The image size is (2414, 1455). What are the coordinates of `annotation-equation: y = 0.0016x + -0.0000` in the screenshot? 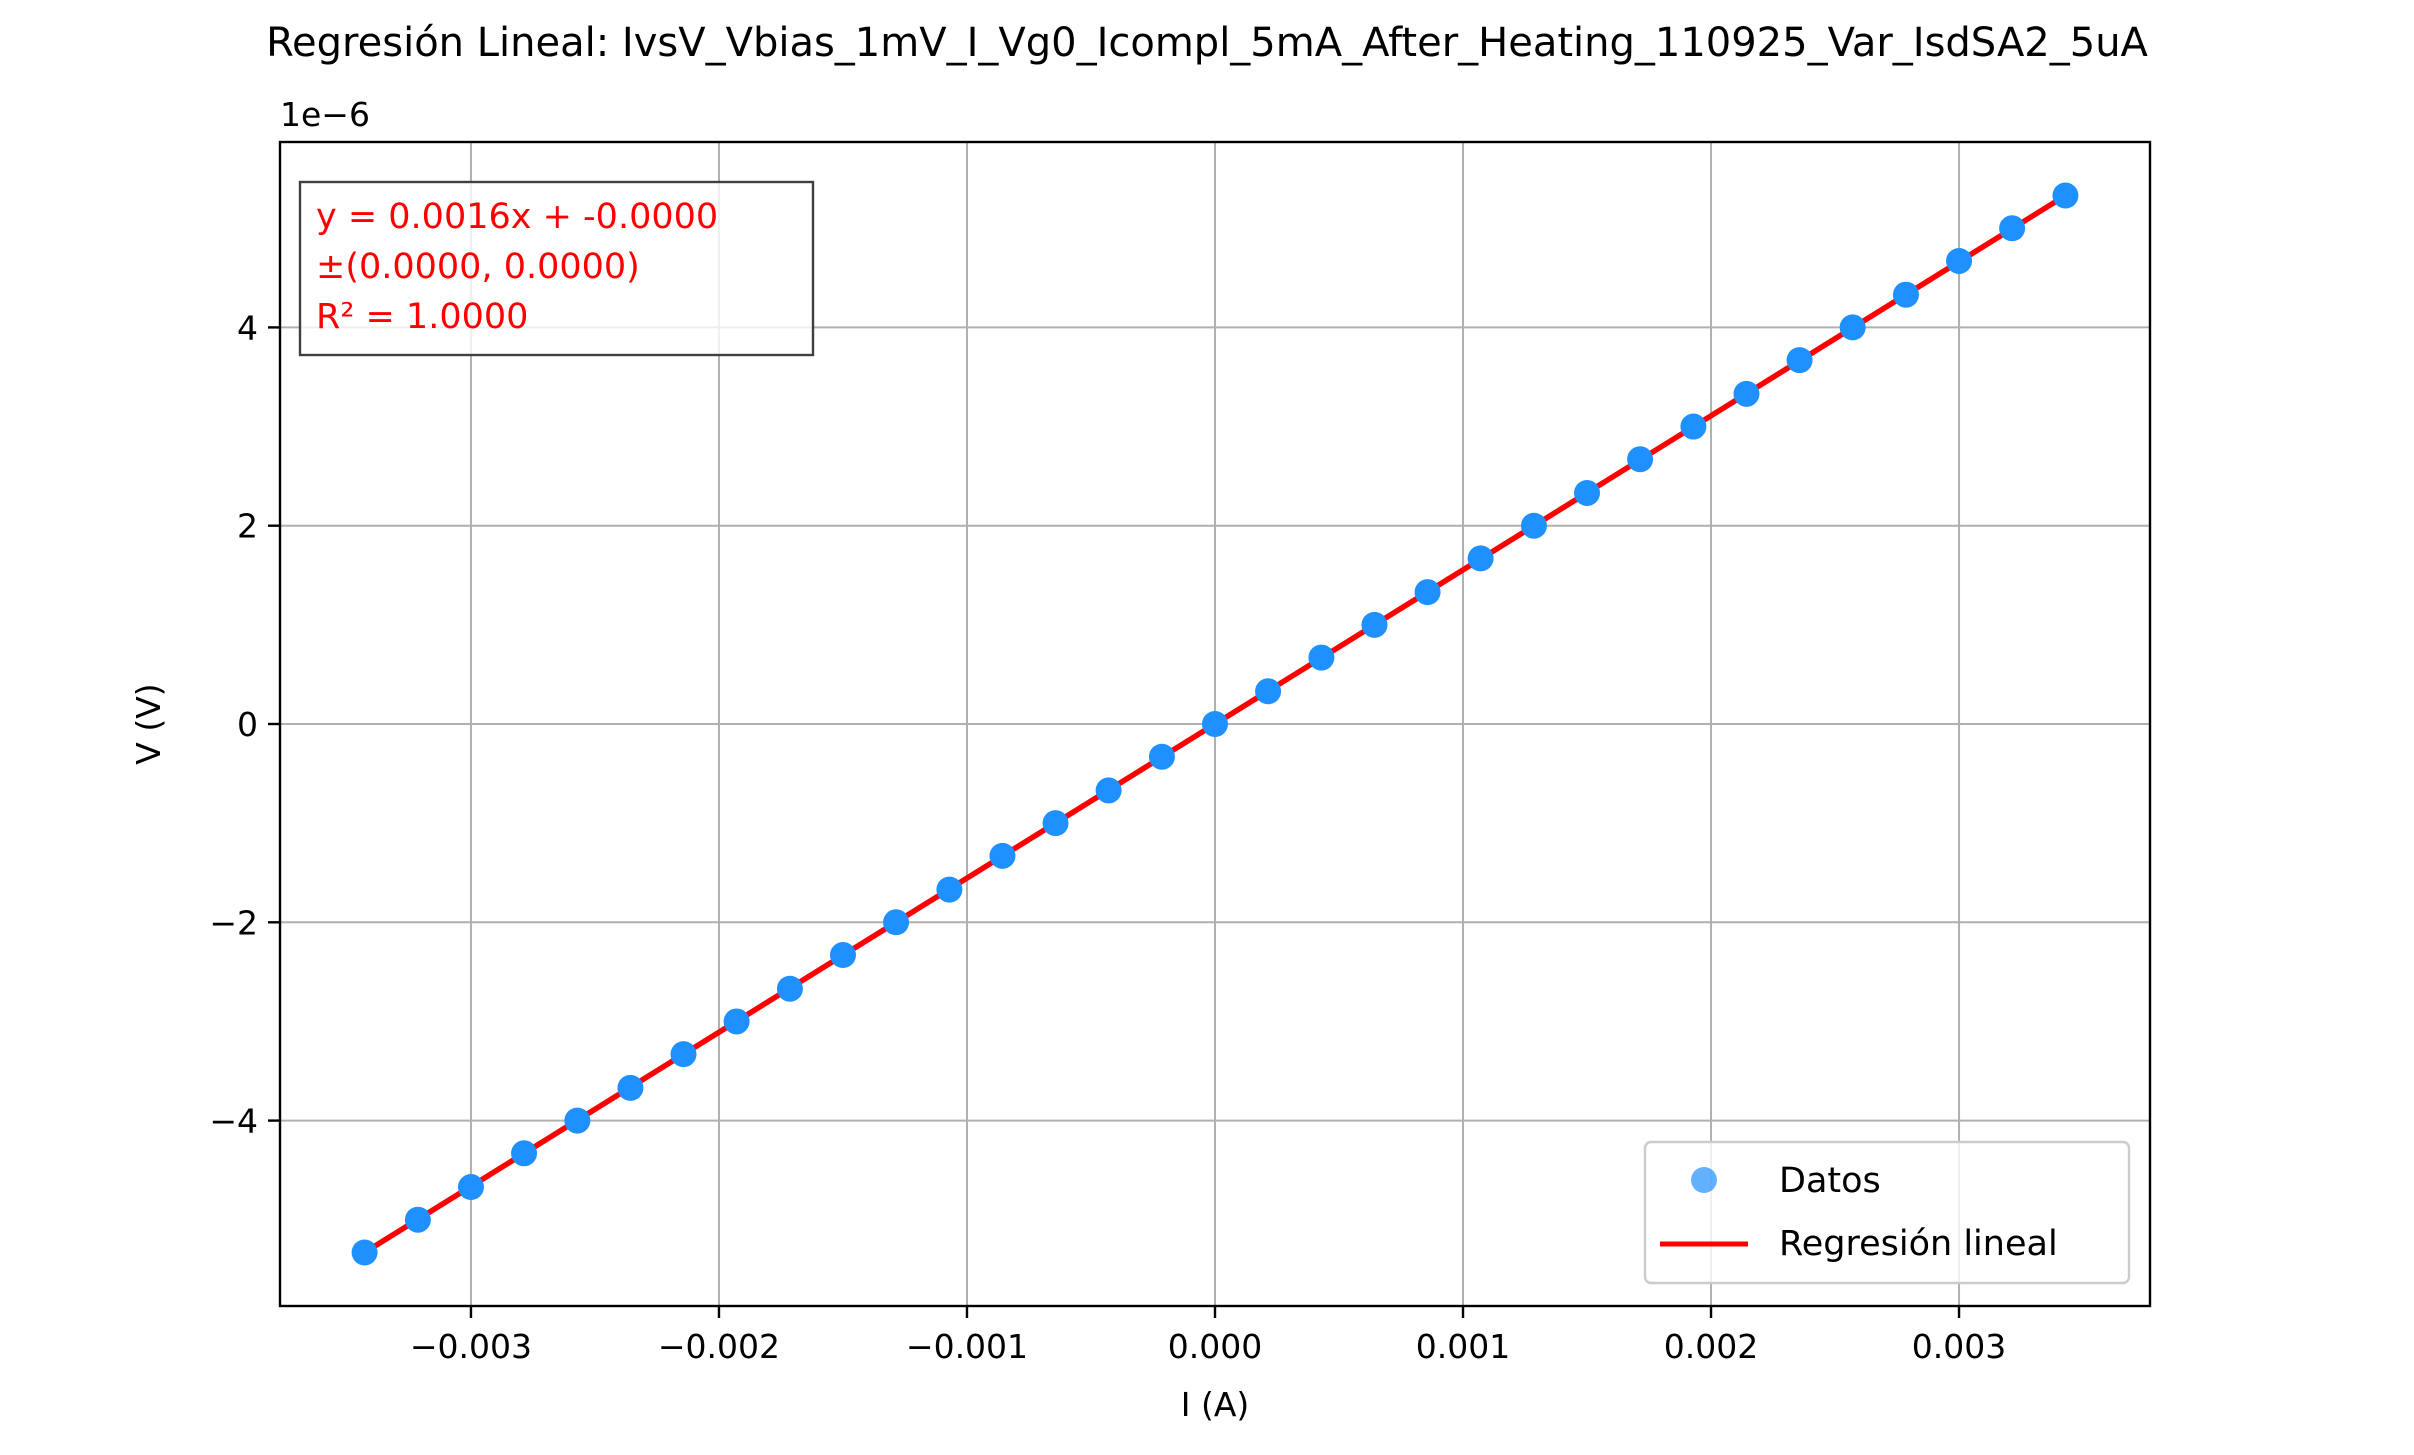 It's located at (517, 217).